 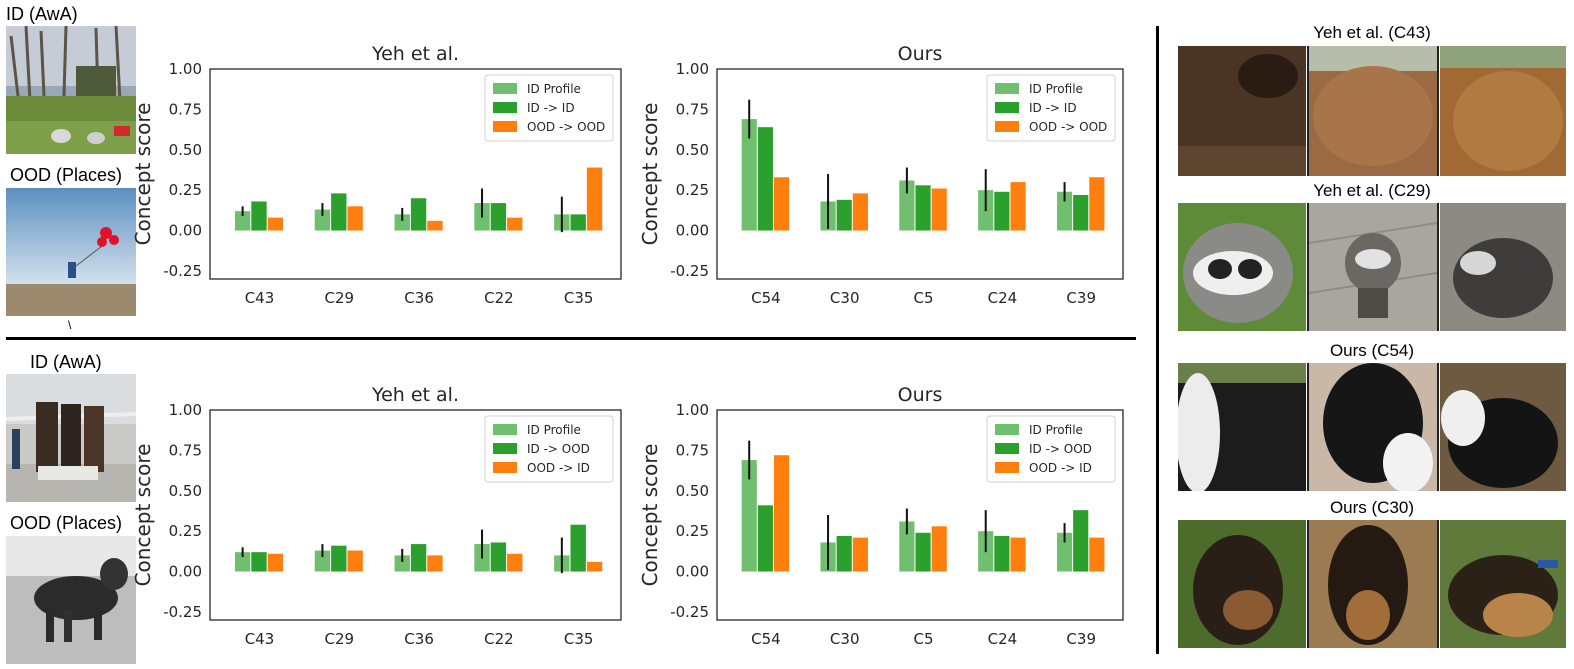 I want to click on x-tick-label: C30, so click(x=845, y=298).